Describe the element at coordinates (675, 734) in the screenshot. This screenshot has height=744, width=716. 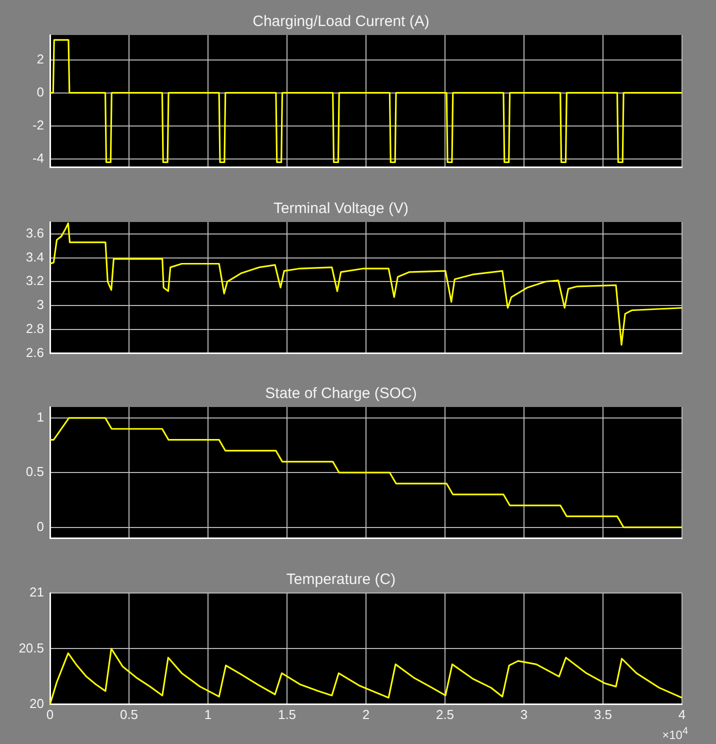
I see `text: ×10$^{4}$` at that location.